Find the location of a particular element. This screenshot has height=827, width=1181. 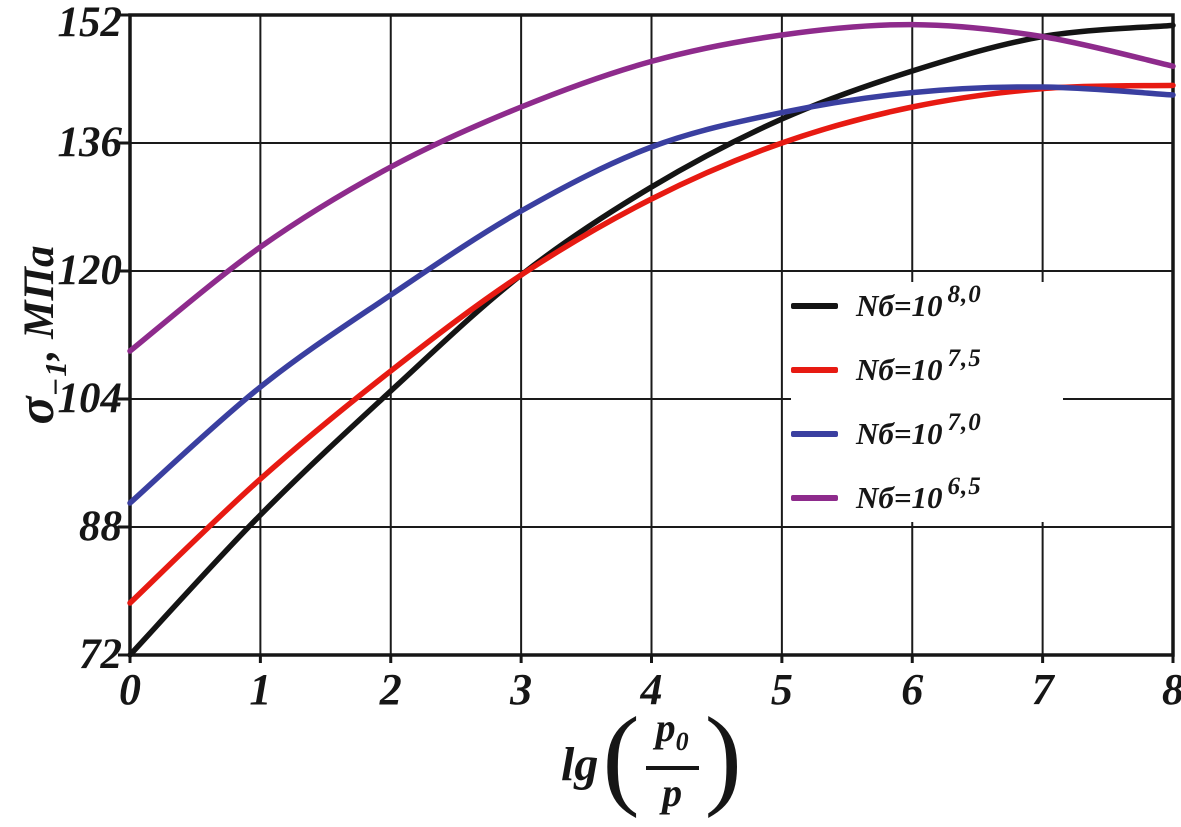

x-axis-label-paren-open: ( is located at coordinates (621, 756).